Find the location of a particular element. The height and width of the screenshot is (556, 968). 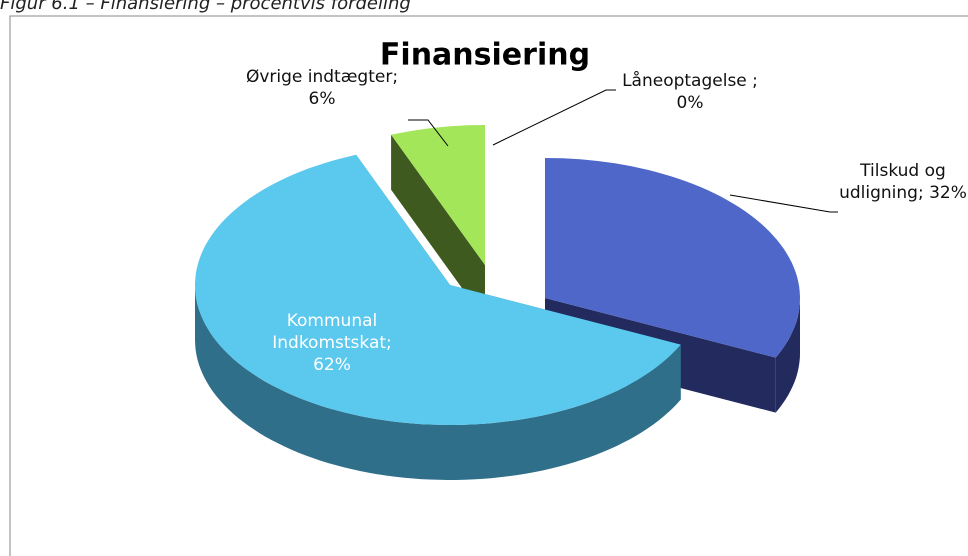

chart-title: Finansiering is located at coordinates (485, 55).